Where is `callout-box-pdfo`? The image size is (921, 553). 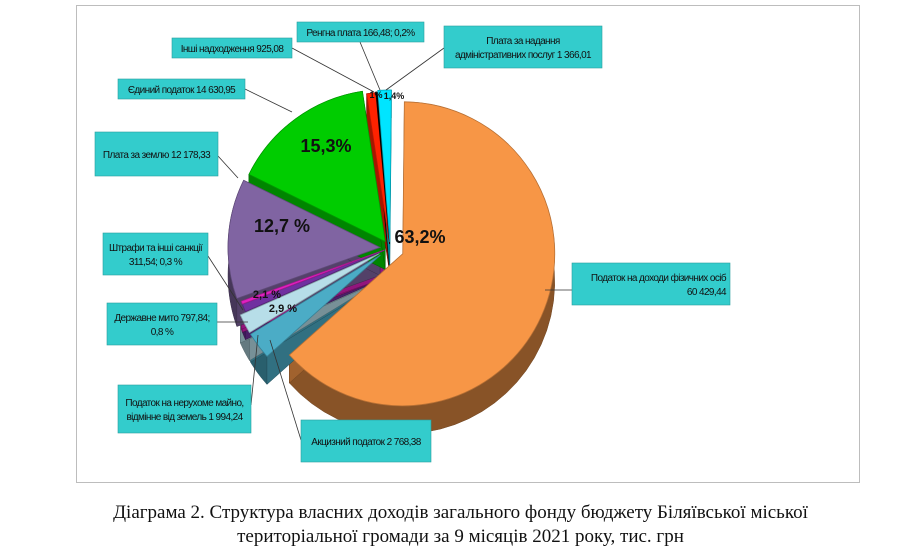 callout-box-pdfo is located at coordinates (651, 284).